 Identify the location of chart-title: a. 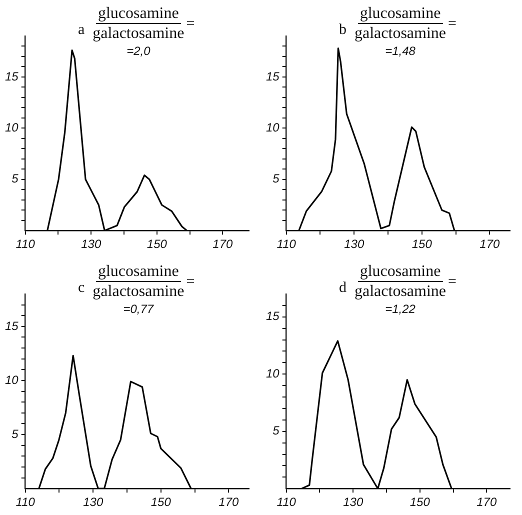
(81, 30).